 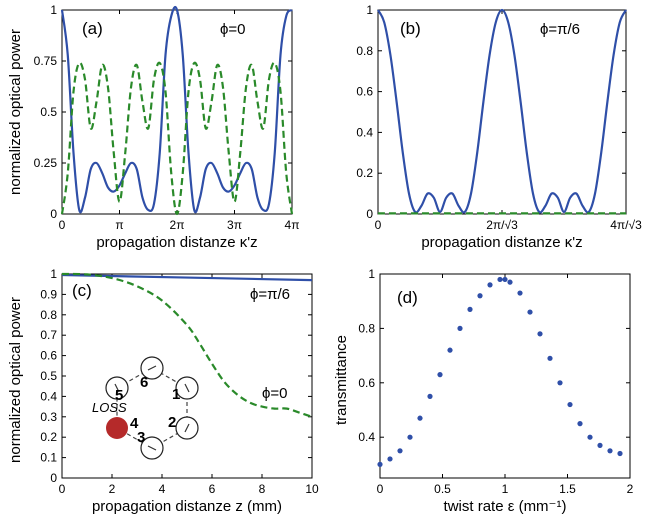 I want to click on panel-c-ytick-label: 1, so click(x=53, y=274).